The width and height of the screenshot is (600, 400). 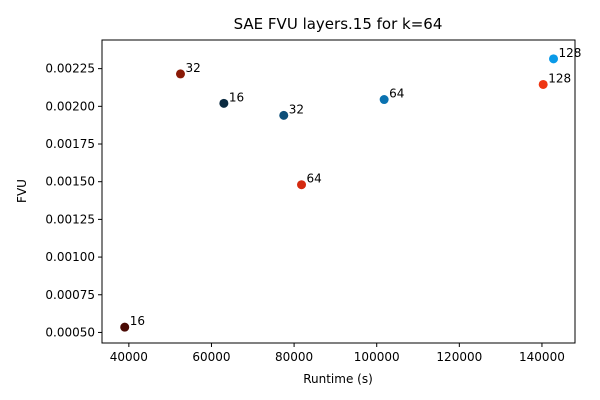 What do you see at coordinates (70, 332) in the screenshot?
I see `y-tick-label: 0.00050` at bounding box center [70, 332].